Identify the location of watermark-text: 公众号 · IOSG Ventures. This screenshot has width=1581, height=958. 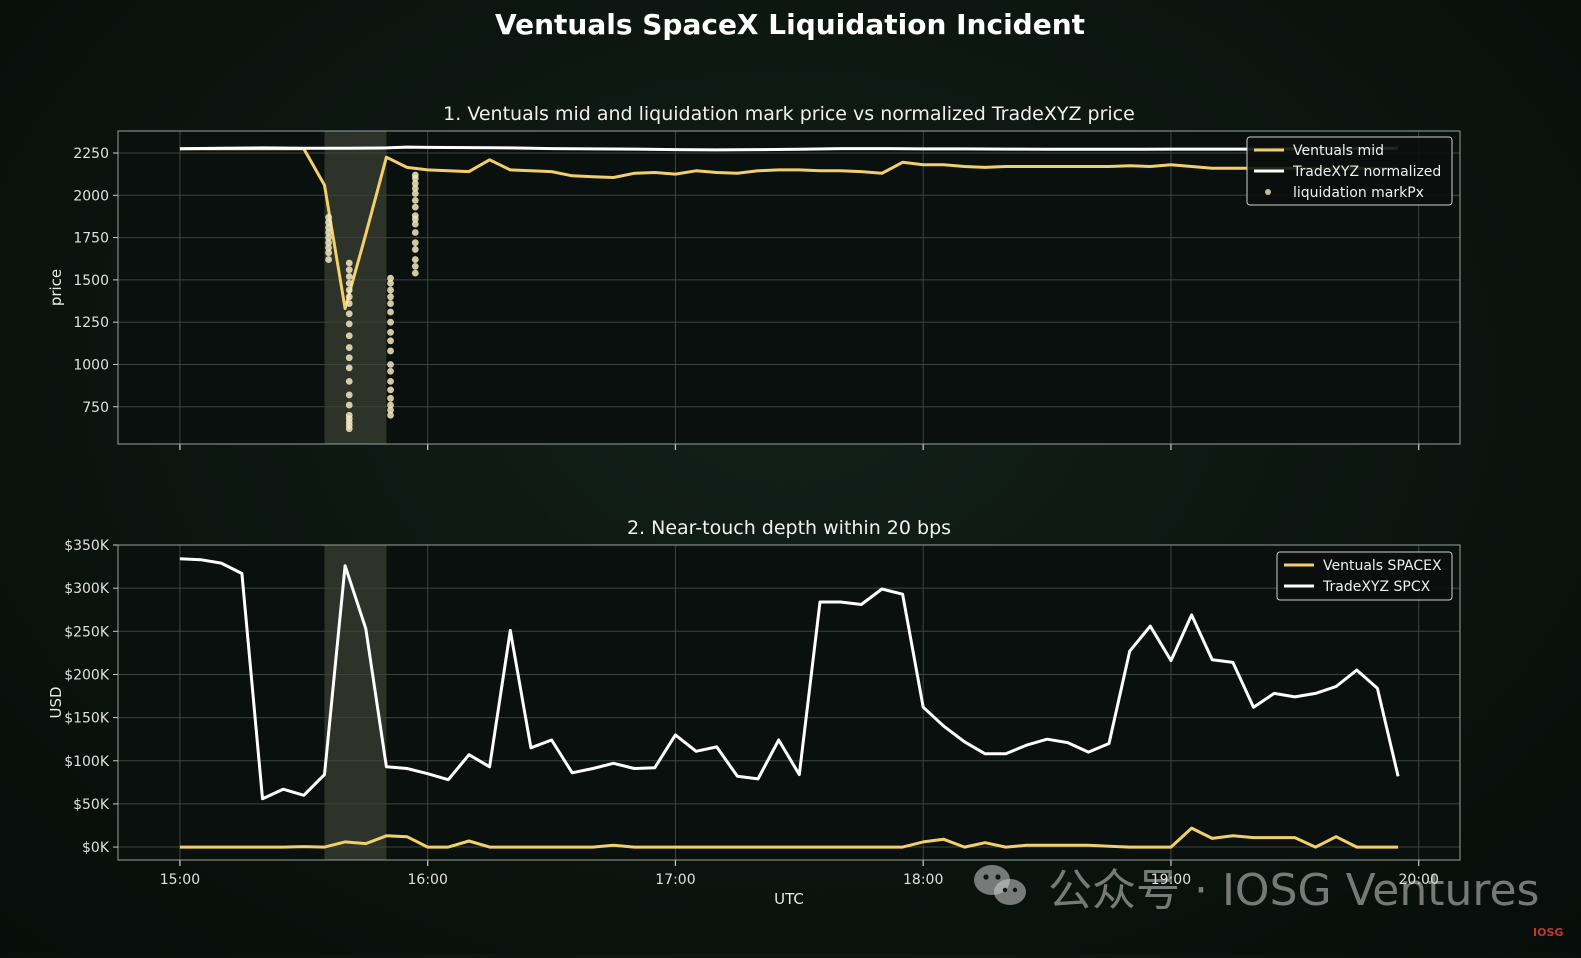
(1293, 890).